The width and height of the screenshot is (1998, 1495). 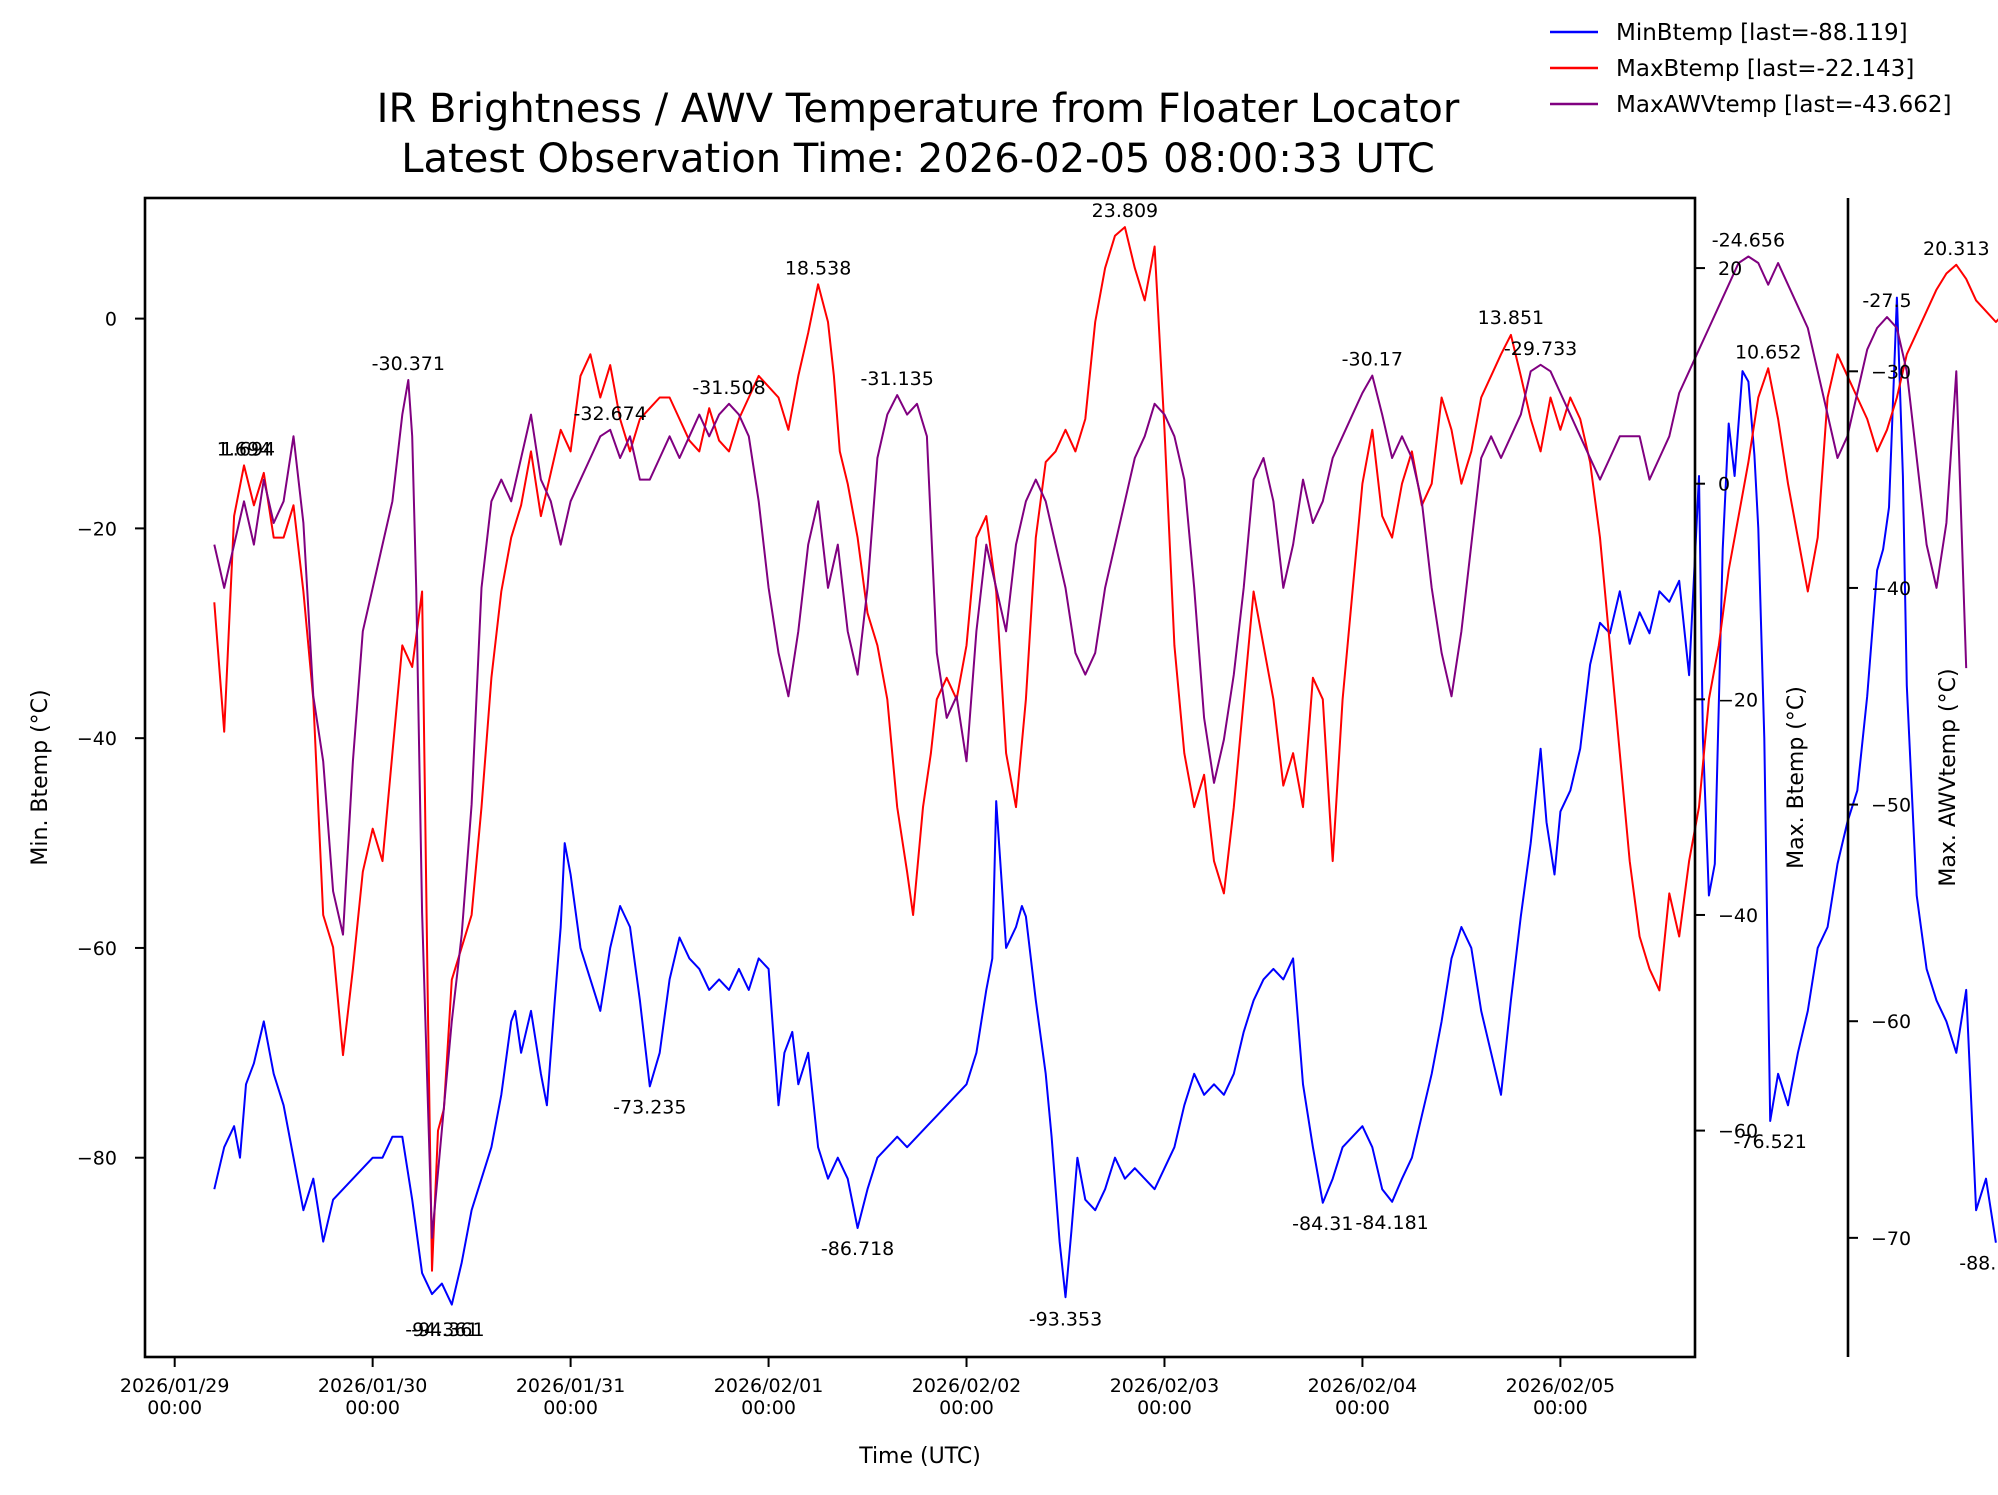 I want to click on x-tick-label: 2026/02/01, so click(x=769, y=1386).